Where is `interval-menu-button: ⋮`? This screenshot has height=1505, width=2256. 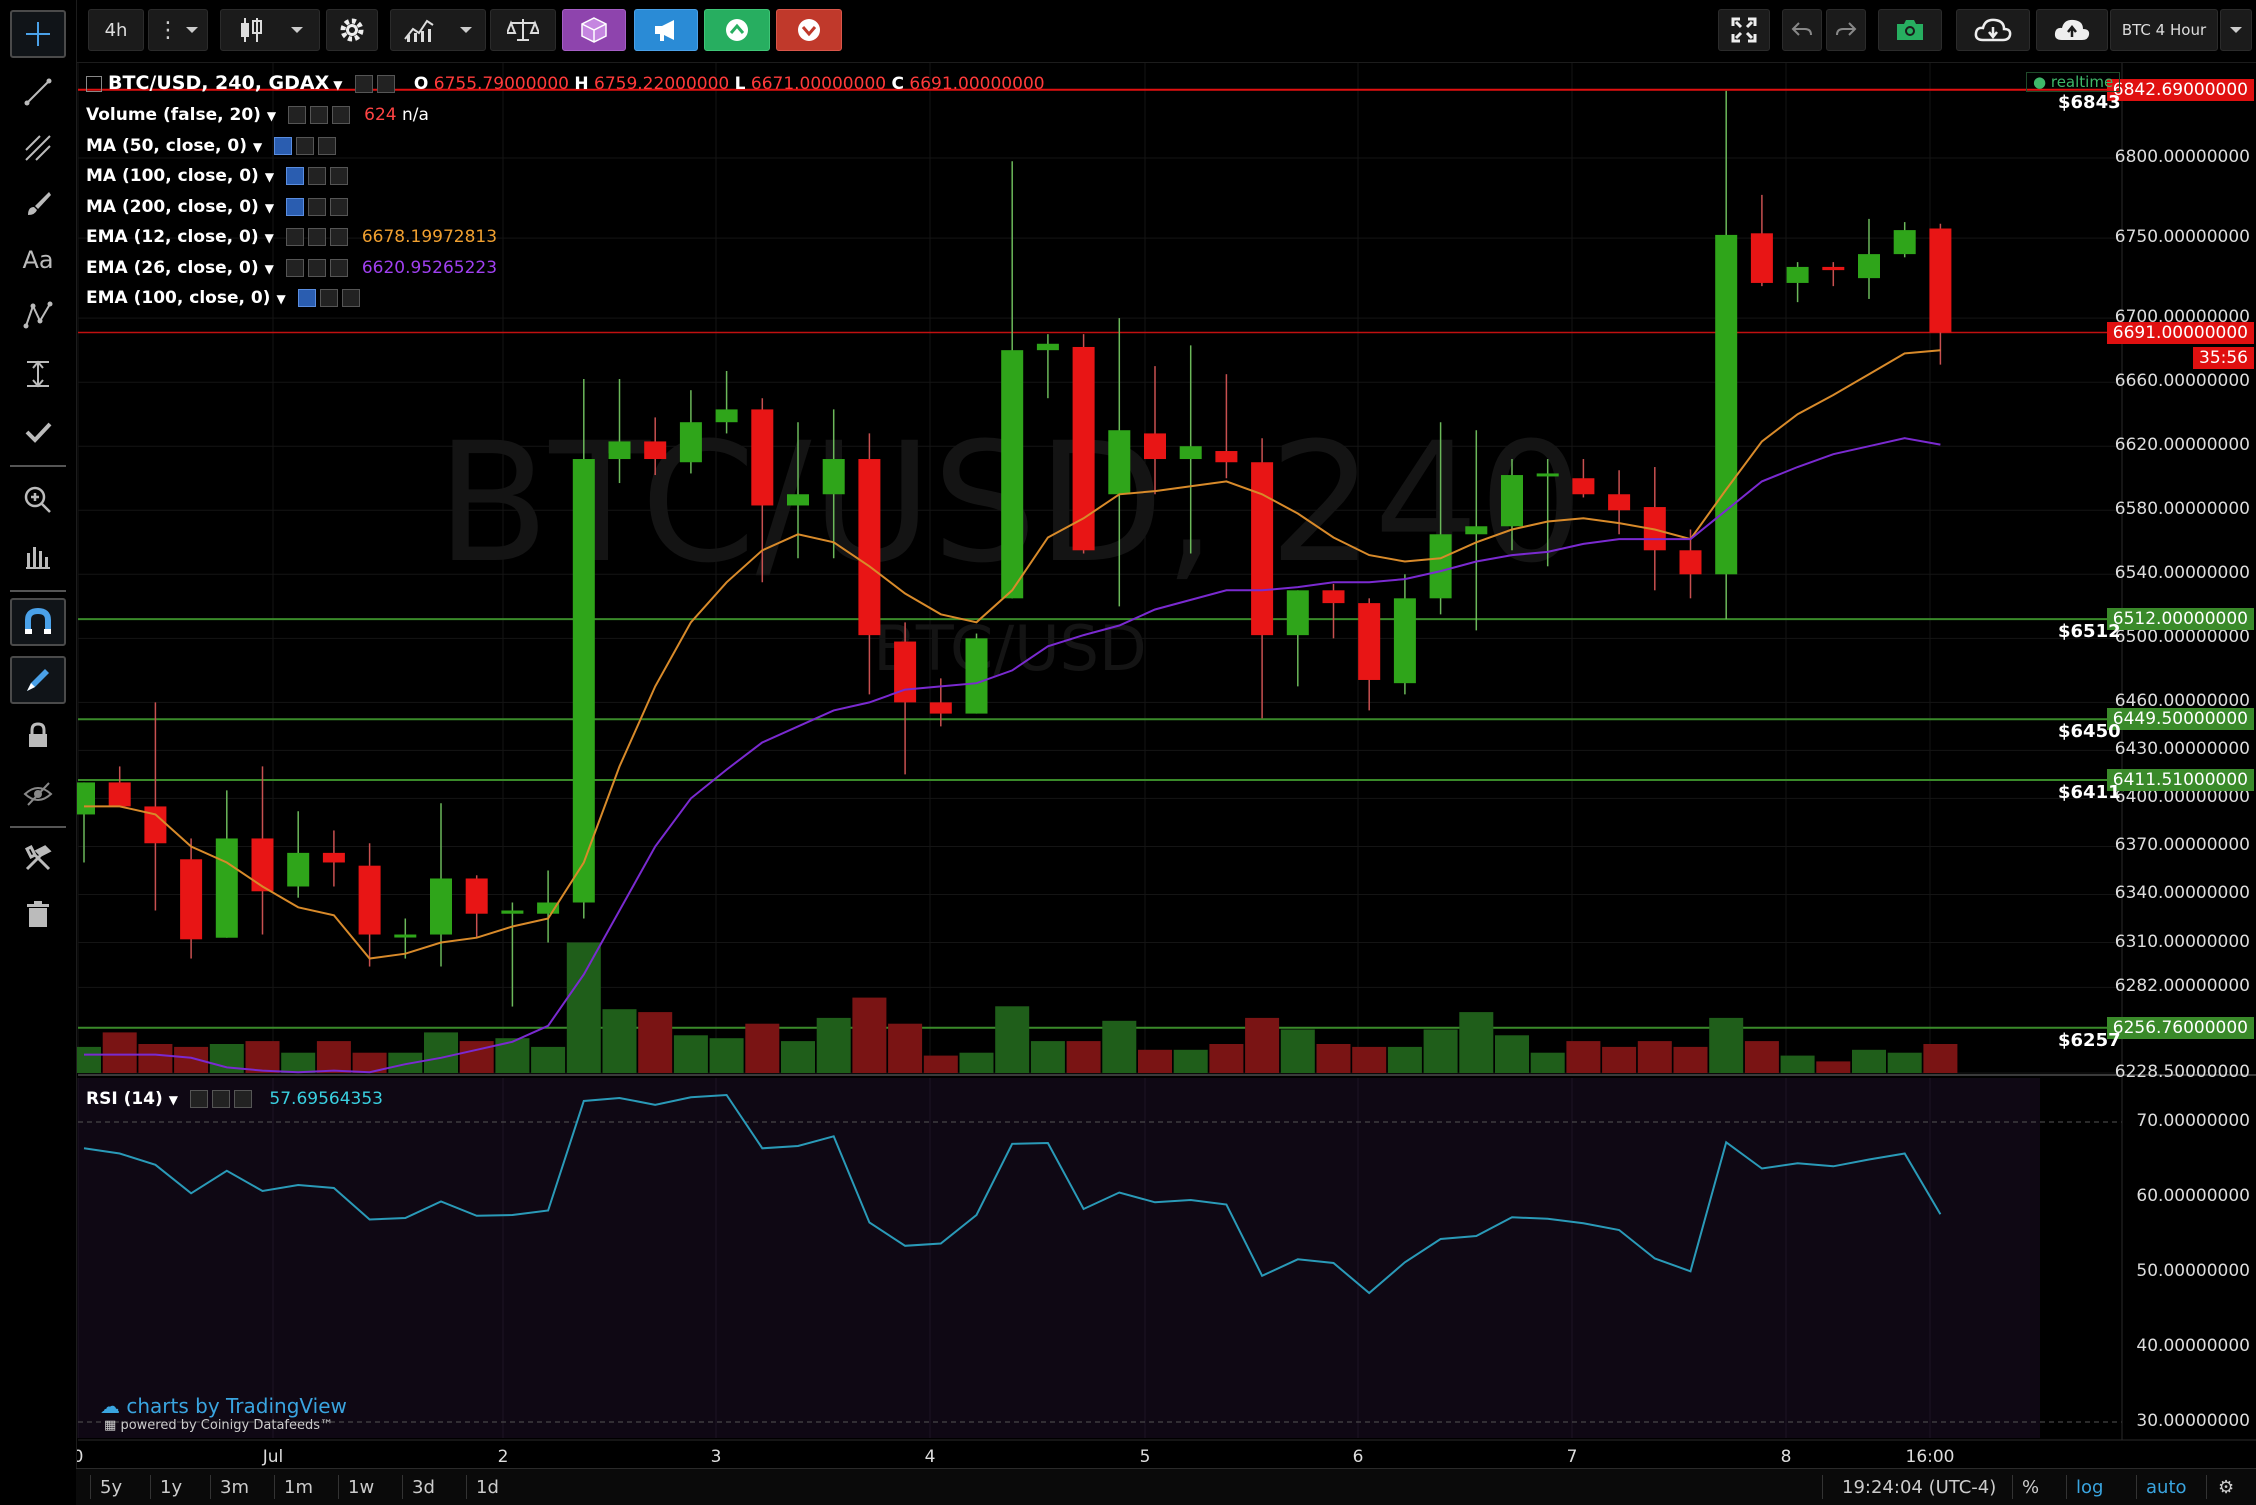 interval-menu-button: ⋮ is located at coordinates (178, 30).